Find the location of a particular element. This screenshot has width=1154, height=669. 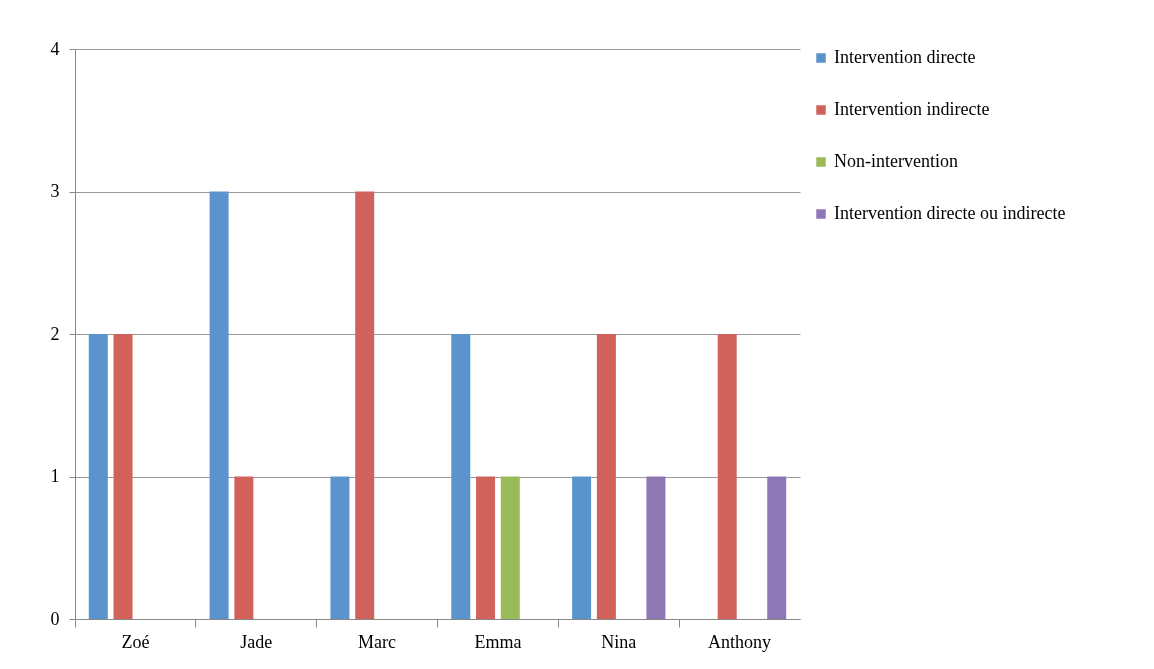

y-tick-label: 2 is located at coordinates (55, 333).